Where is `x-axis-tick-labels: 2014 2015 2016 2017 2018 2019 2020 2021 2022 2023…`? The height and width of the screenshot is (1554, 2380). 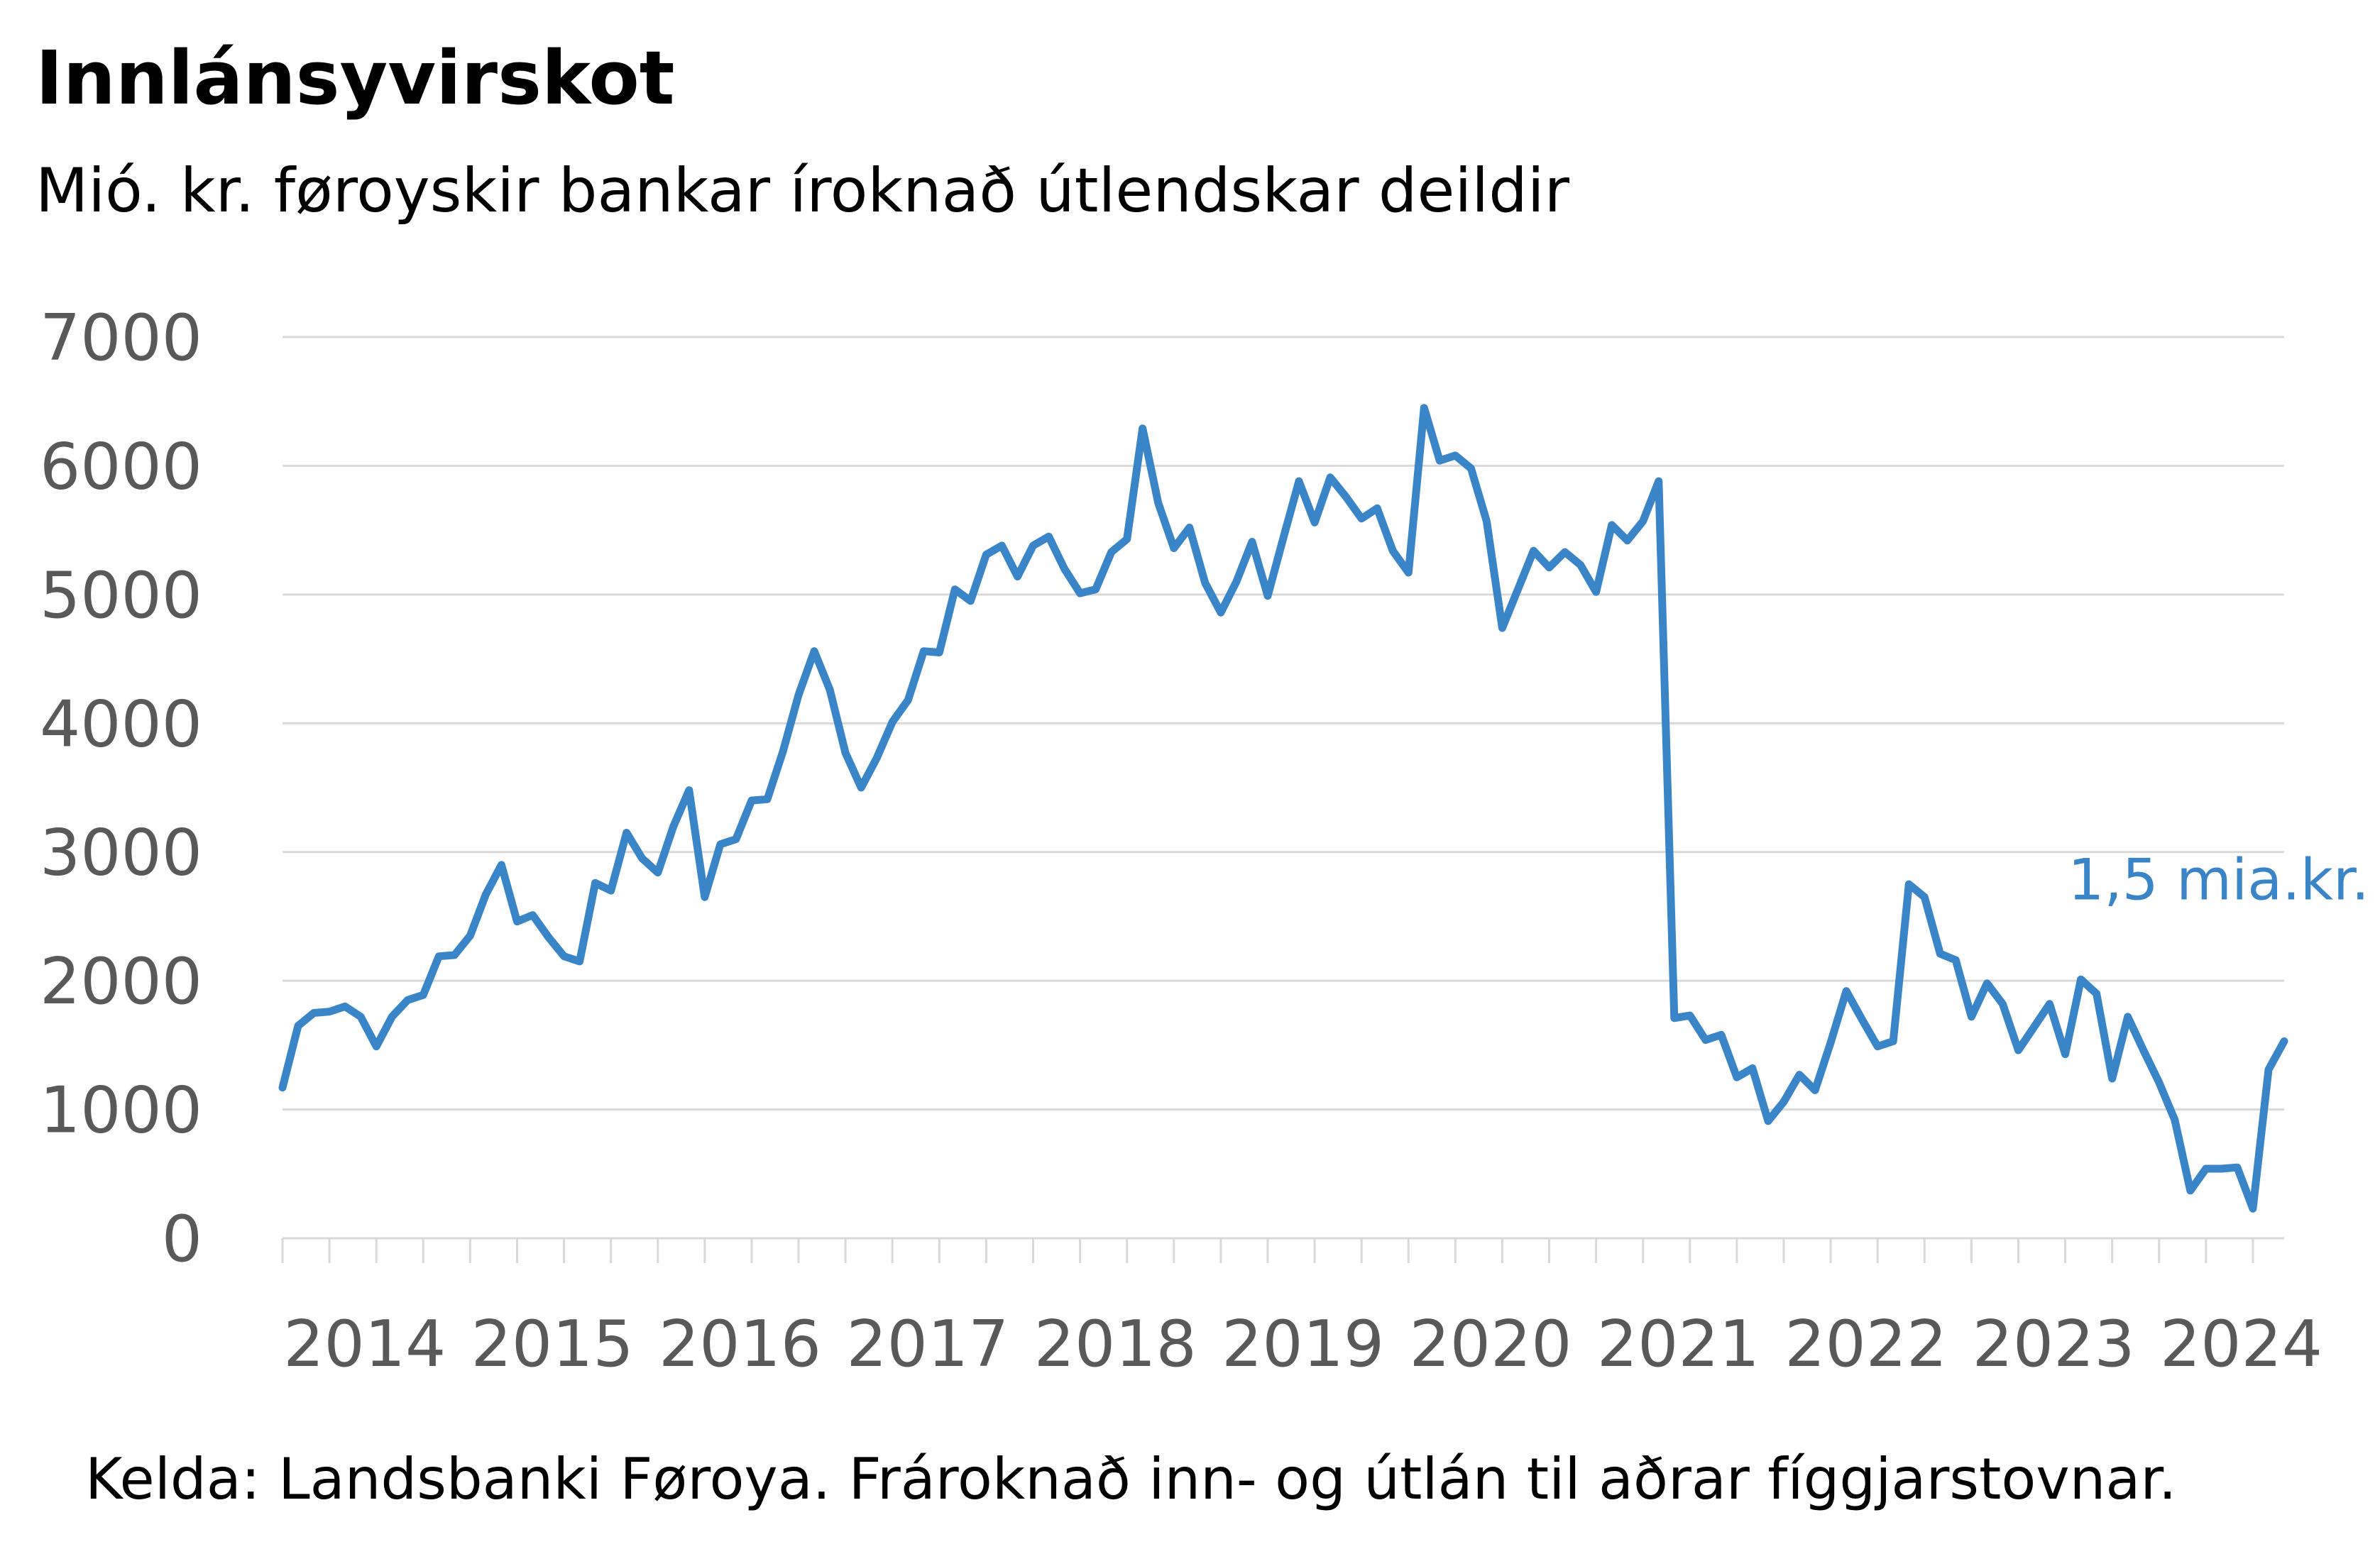 x-axis-tick-labels: 2014 2015 2016 2017 2018 2019 2020 2021 2022 2023… is located at coordinates (1303, 1344).